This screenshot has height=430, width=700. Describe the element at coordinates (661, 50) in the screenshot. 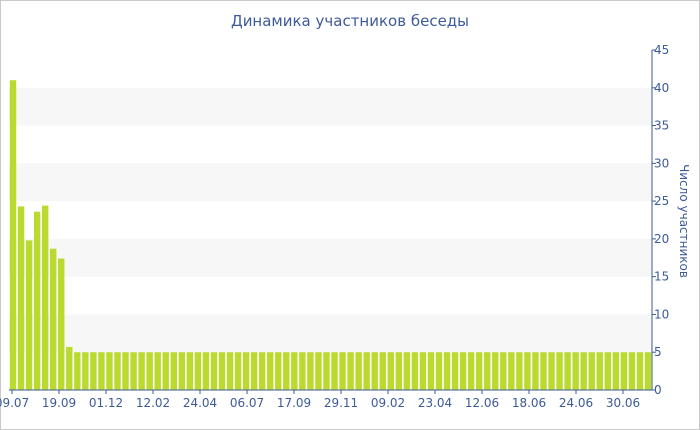

I see `y-tick-label: 45` at that location.